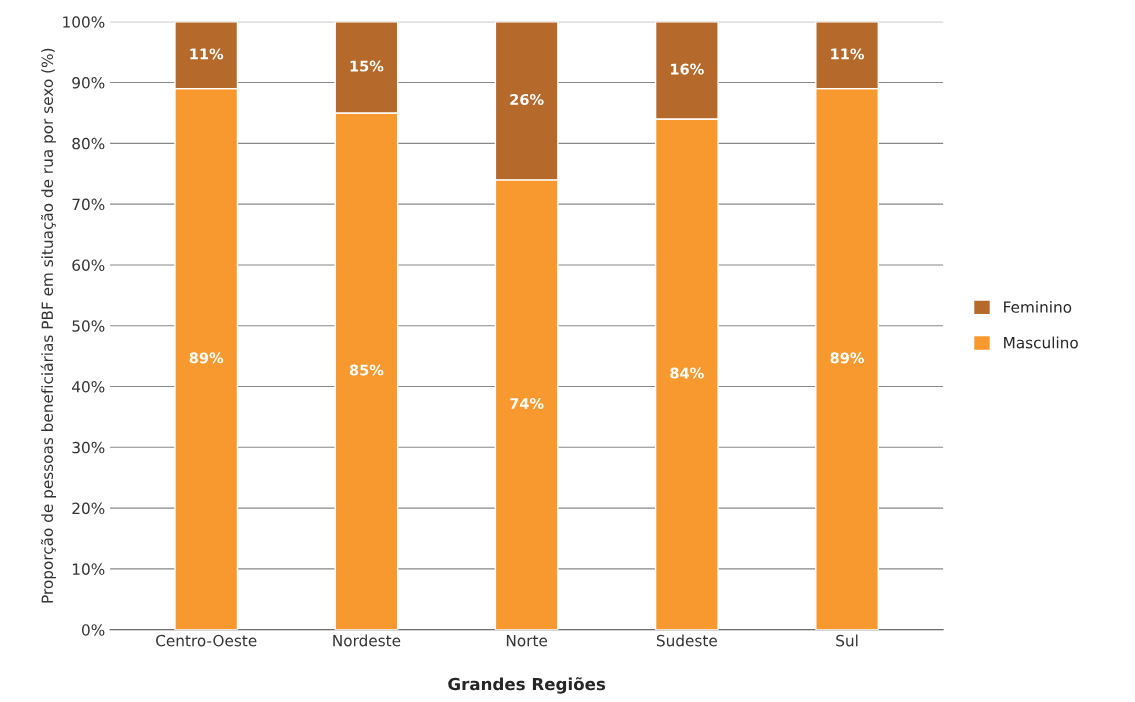 Image resolution: width=1135 pixels, height=702 pixels. Describe the element at coordinates (686, 640) in the screenshot. I see `x-tick-label: Sudeste` at that location.